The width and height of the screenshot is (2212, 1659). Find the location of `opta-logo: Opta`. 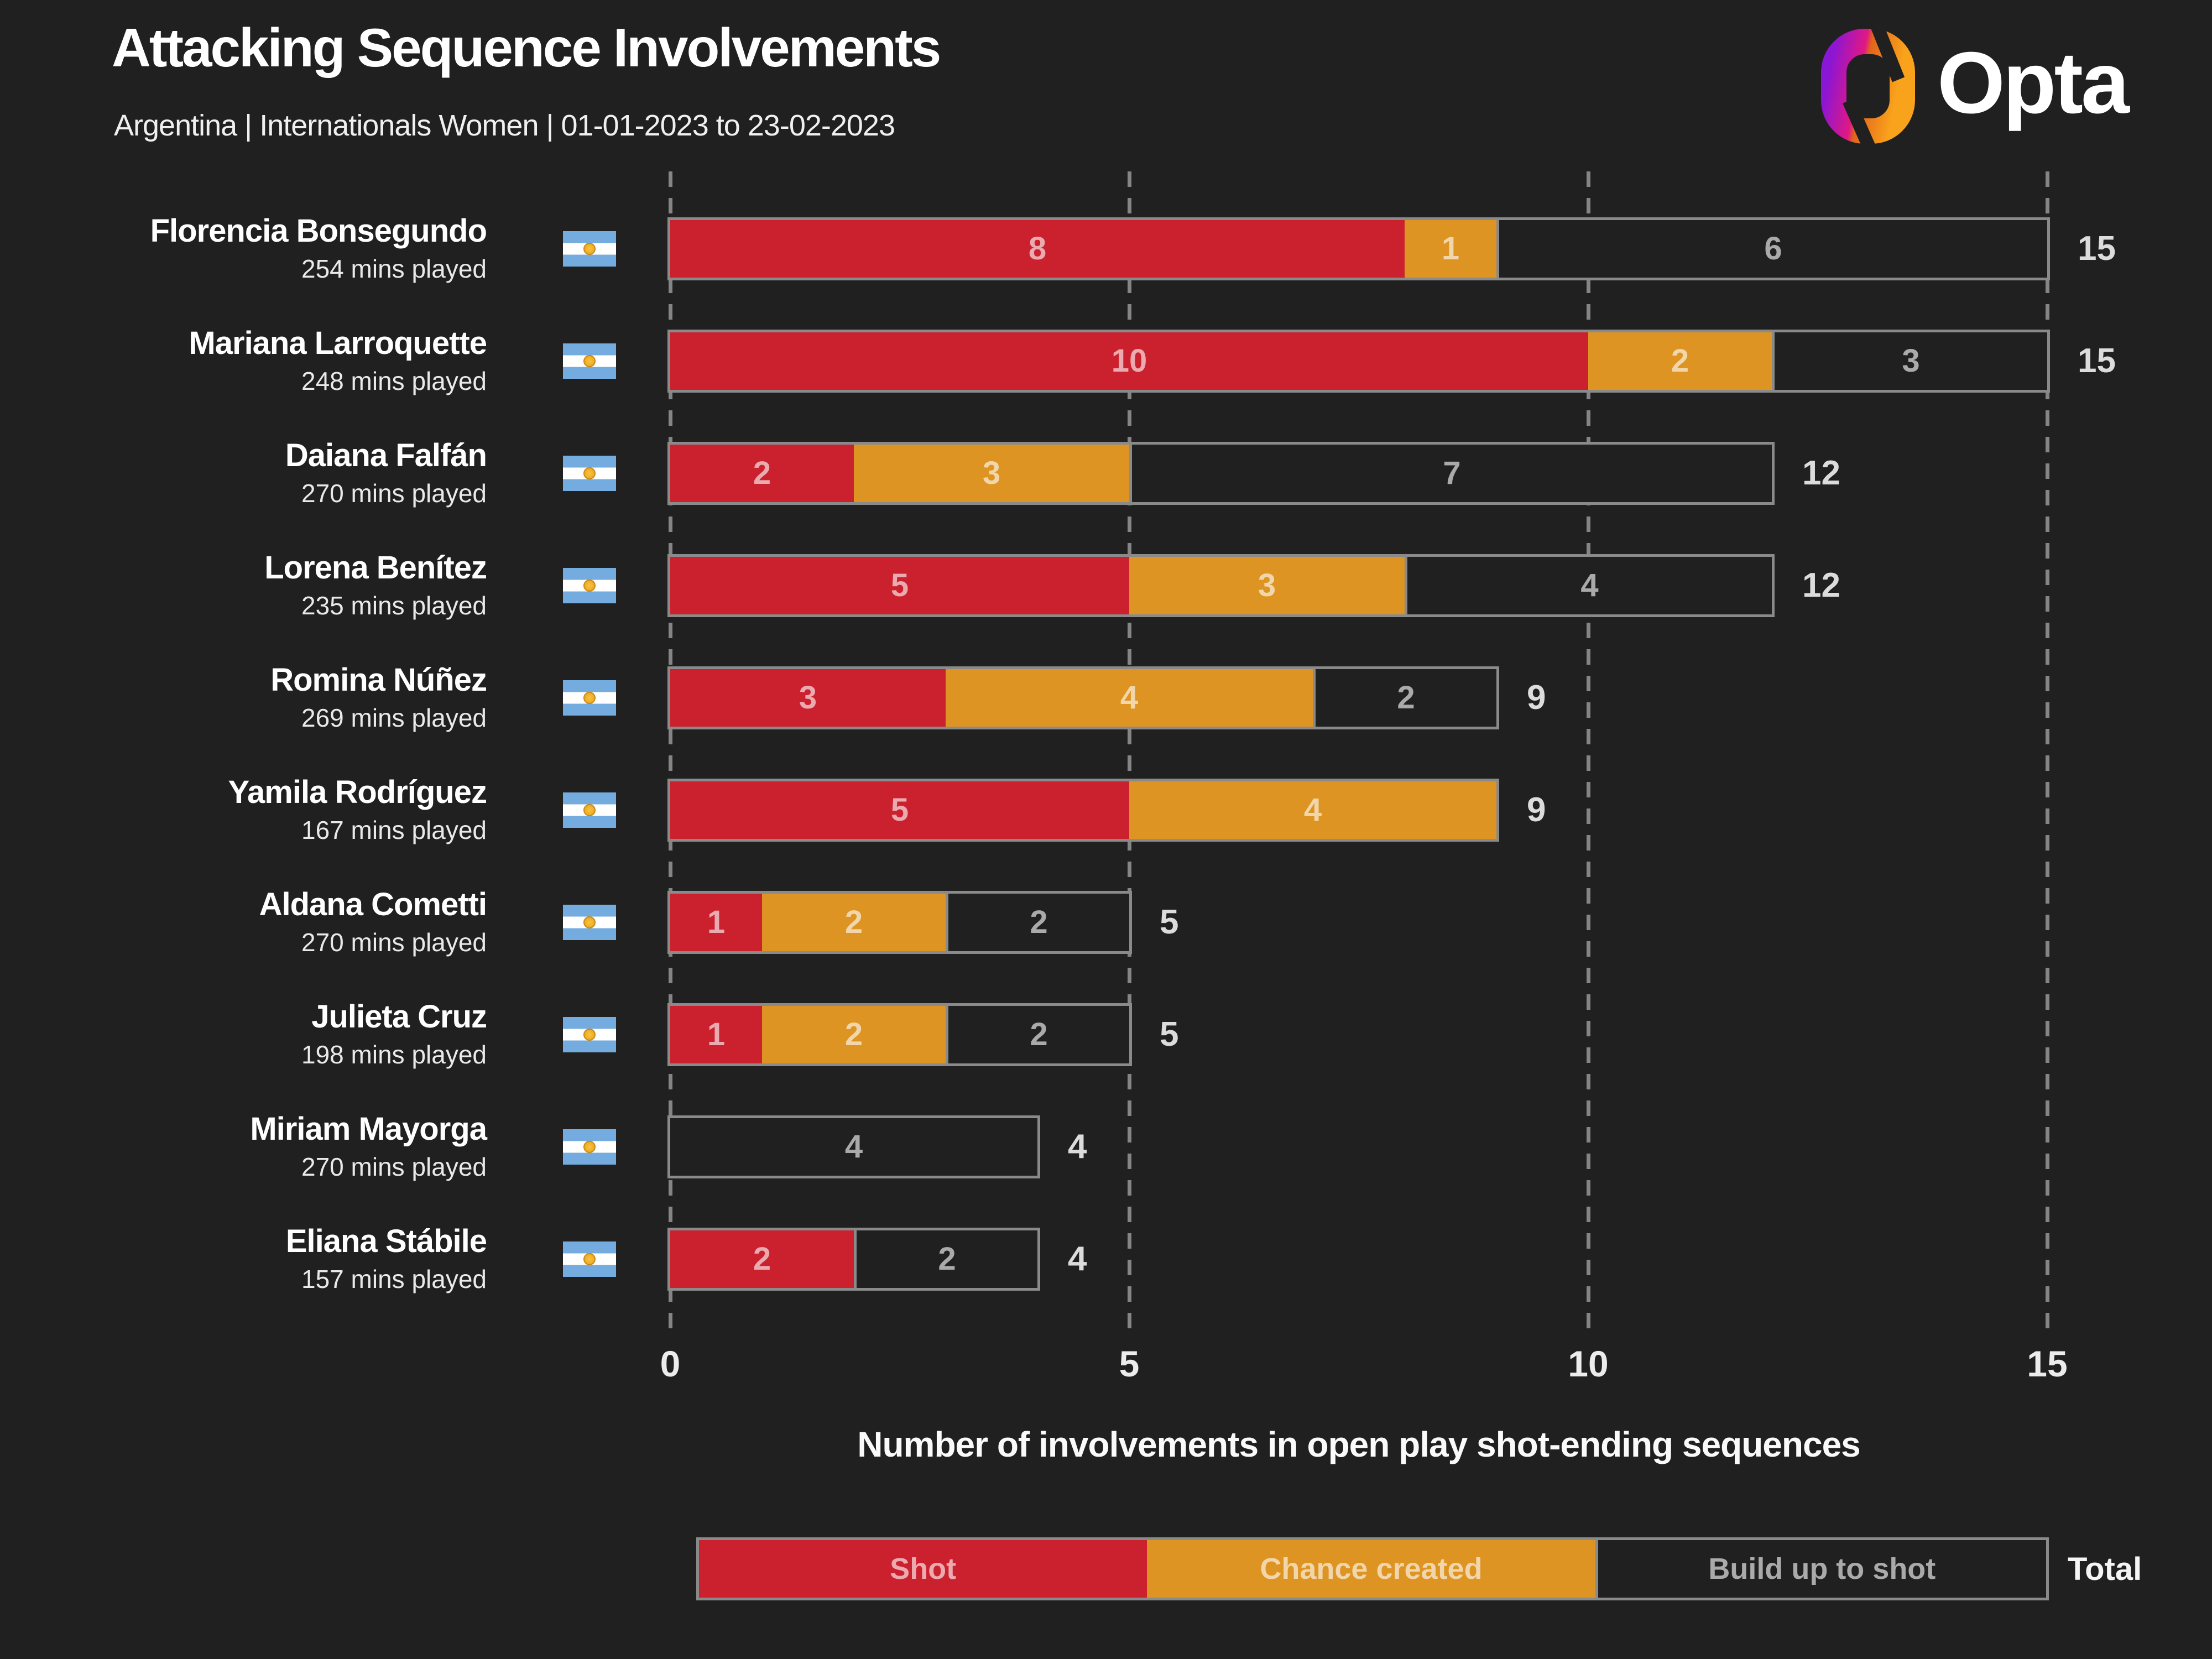

opta-logo: Opta is located at coordinates (1976, 87).